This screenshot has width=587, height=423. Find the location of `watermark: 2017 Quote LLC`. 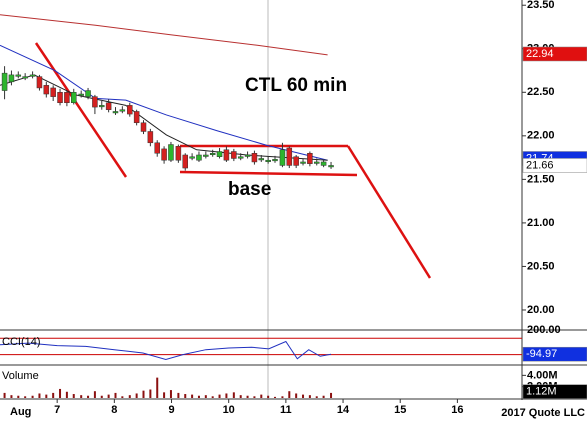

watermark: 2017 Quote LLC is located at coordinates (543, 413).